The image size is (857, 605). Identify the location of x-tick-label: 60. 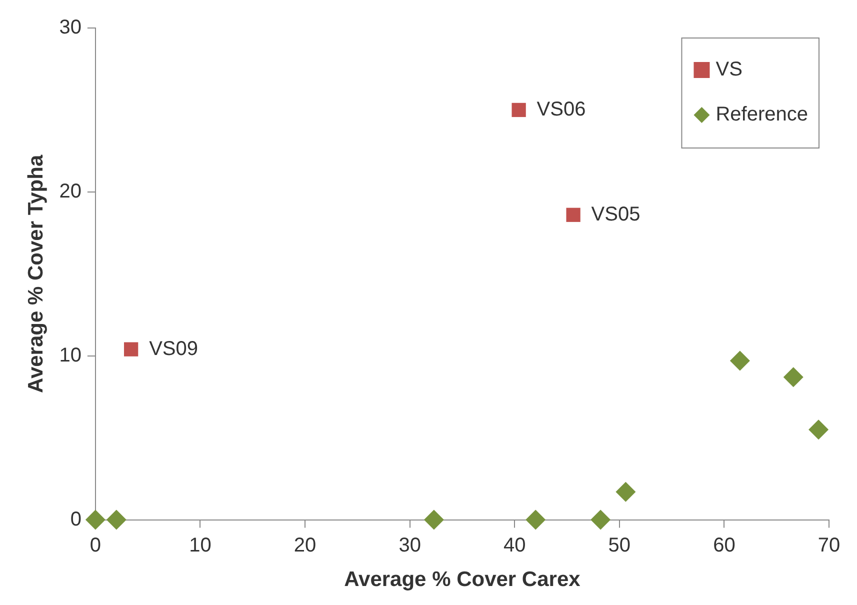
(724, 545).